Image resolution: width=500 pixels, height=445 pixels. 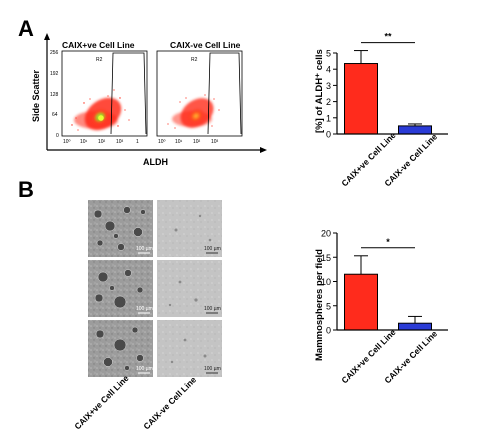 What do you see at coordinates (57, 136) in the screenshot?
I see `flow-y-tick: 0` at bounding box center [57, 136].